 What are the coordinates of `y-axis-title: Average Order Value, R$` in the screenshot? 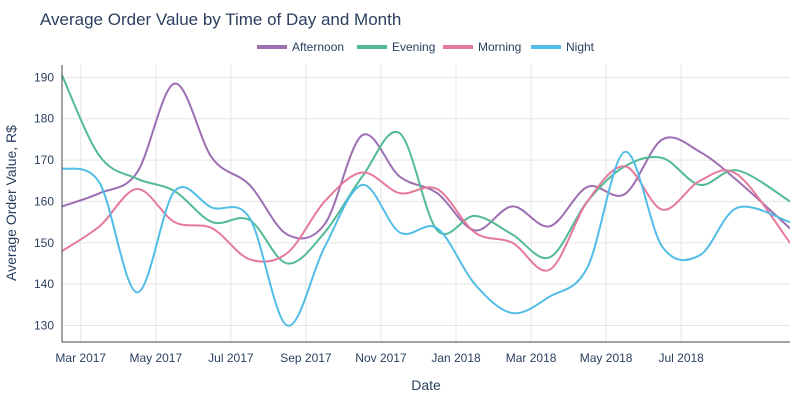 It's located at (11, 203).